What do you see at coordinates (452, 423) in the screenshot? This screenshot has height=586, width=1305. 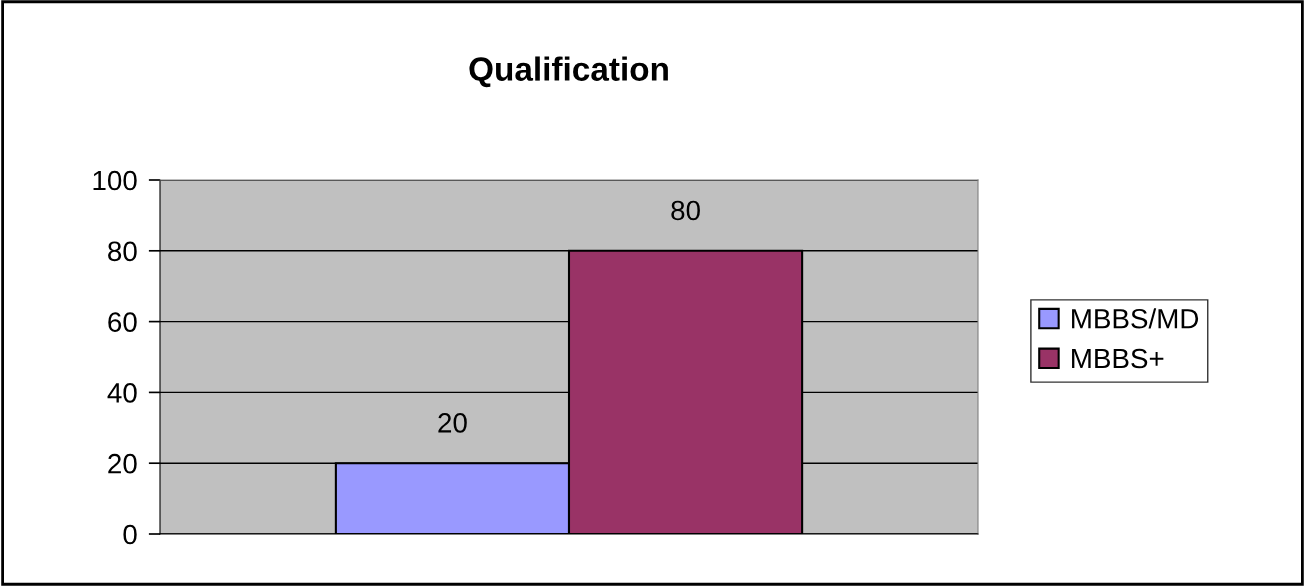 I see `data-label: 20` at bounding box center [452, 423].